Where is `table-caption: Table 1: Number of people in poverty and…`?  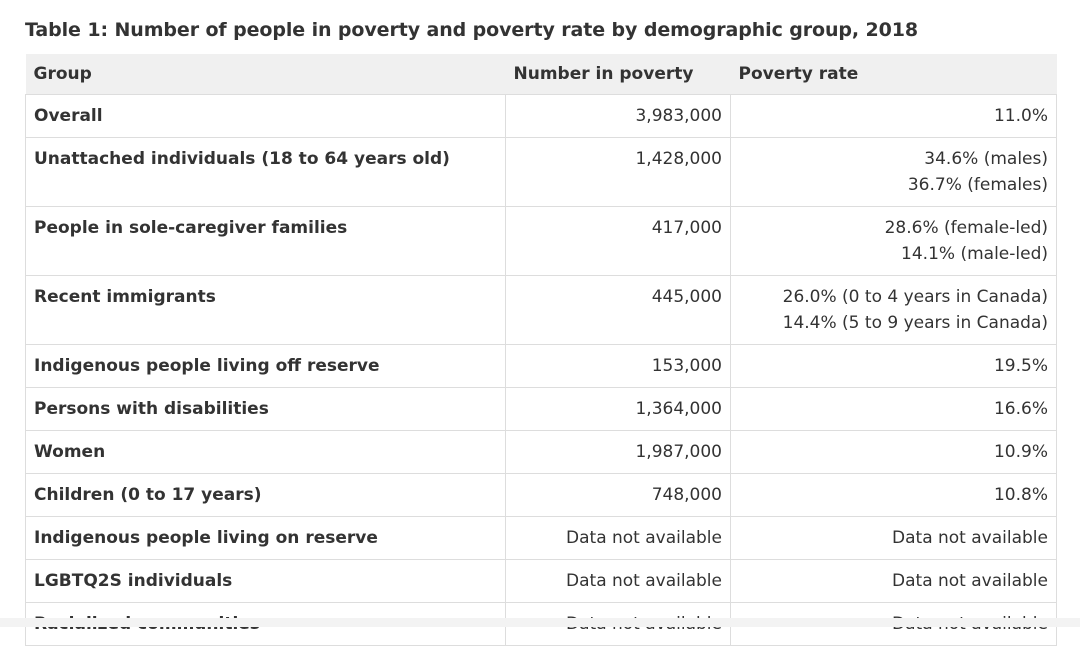 table-caption: Table 1: Number of people in poverty and… is located at coordinates (472, 30).